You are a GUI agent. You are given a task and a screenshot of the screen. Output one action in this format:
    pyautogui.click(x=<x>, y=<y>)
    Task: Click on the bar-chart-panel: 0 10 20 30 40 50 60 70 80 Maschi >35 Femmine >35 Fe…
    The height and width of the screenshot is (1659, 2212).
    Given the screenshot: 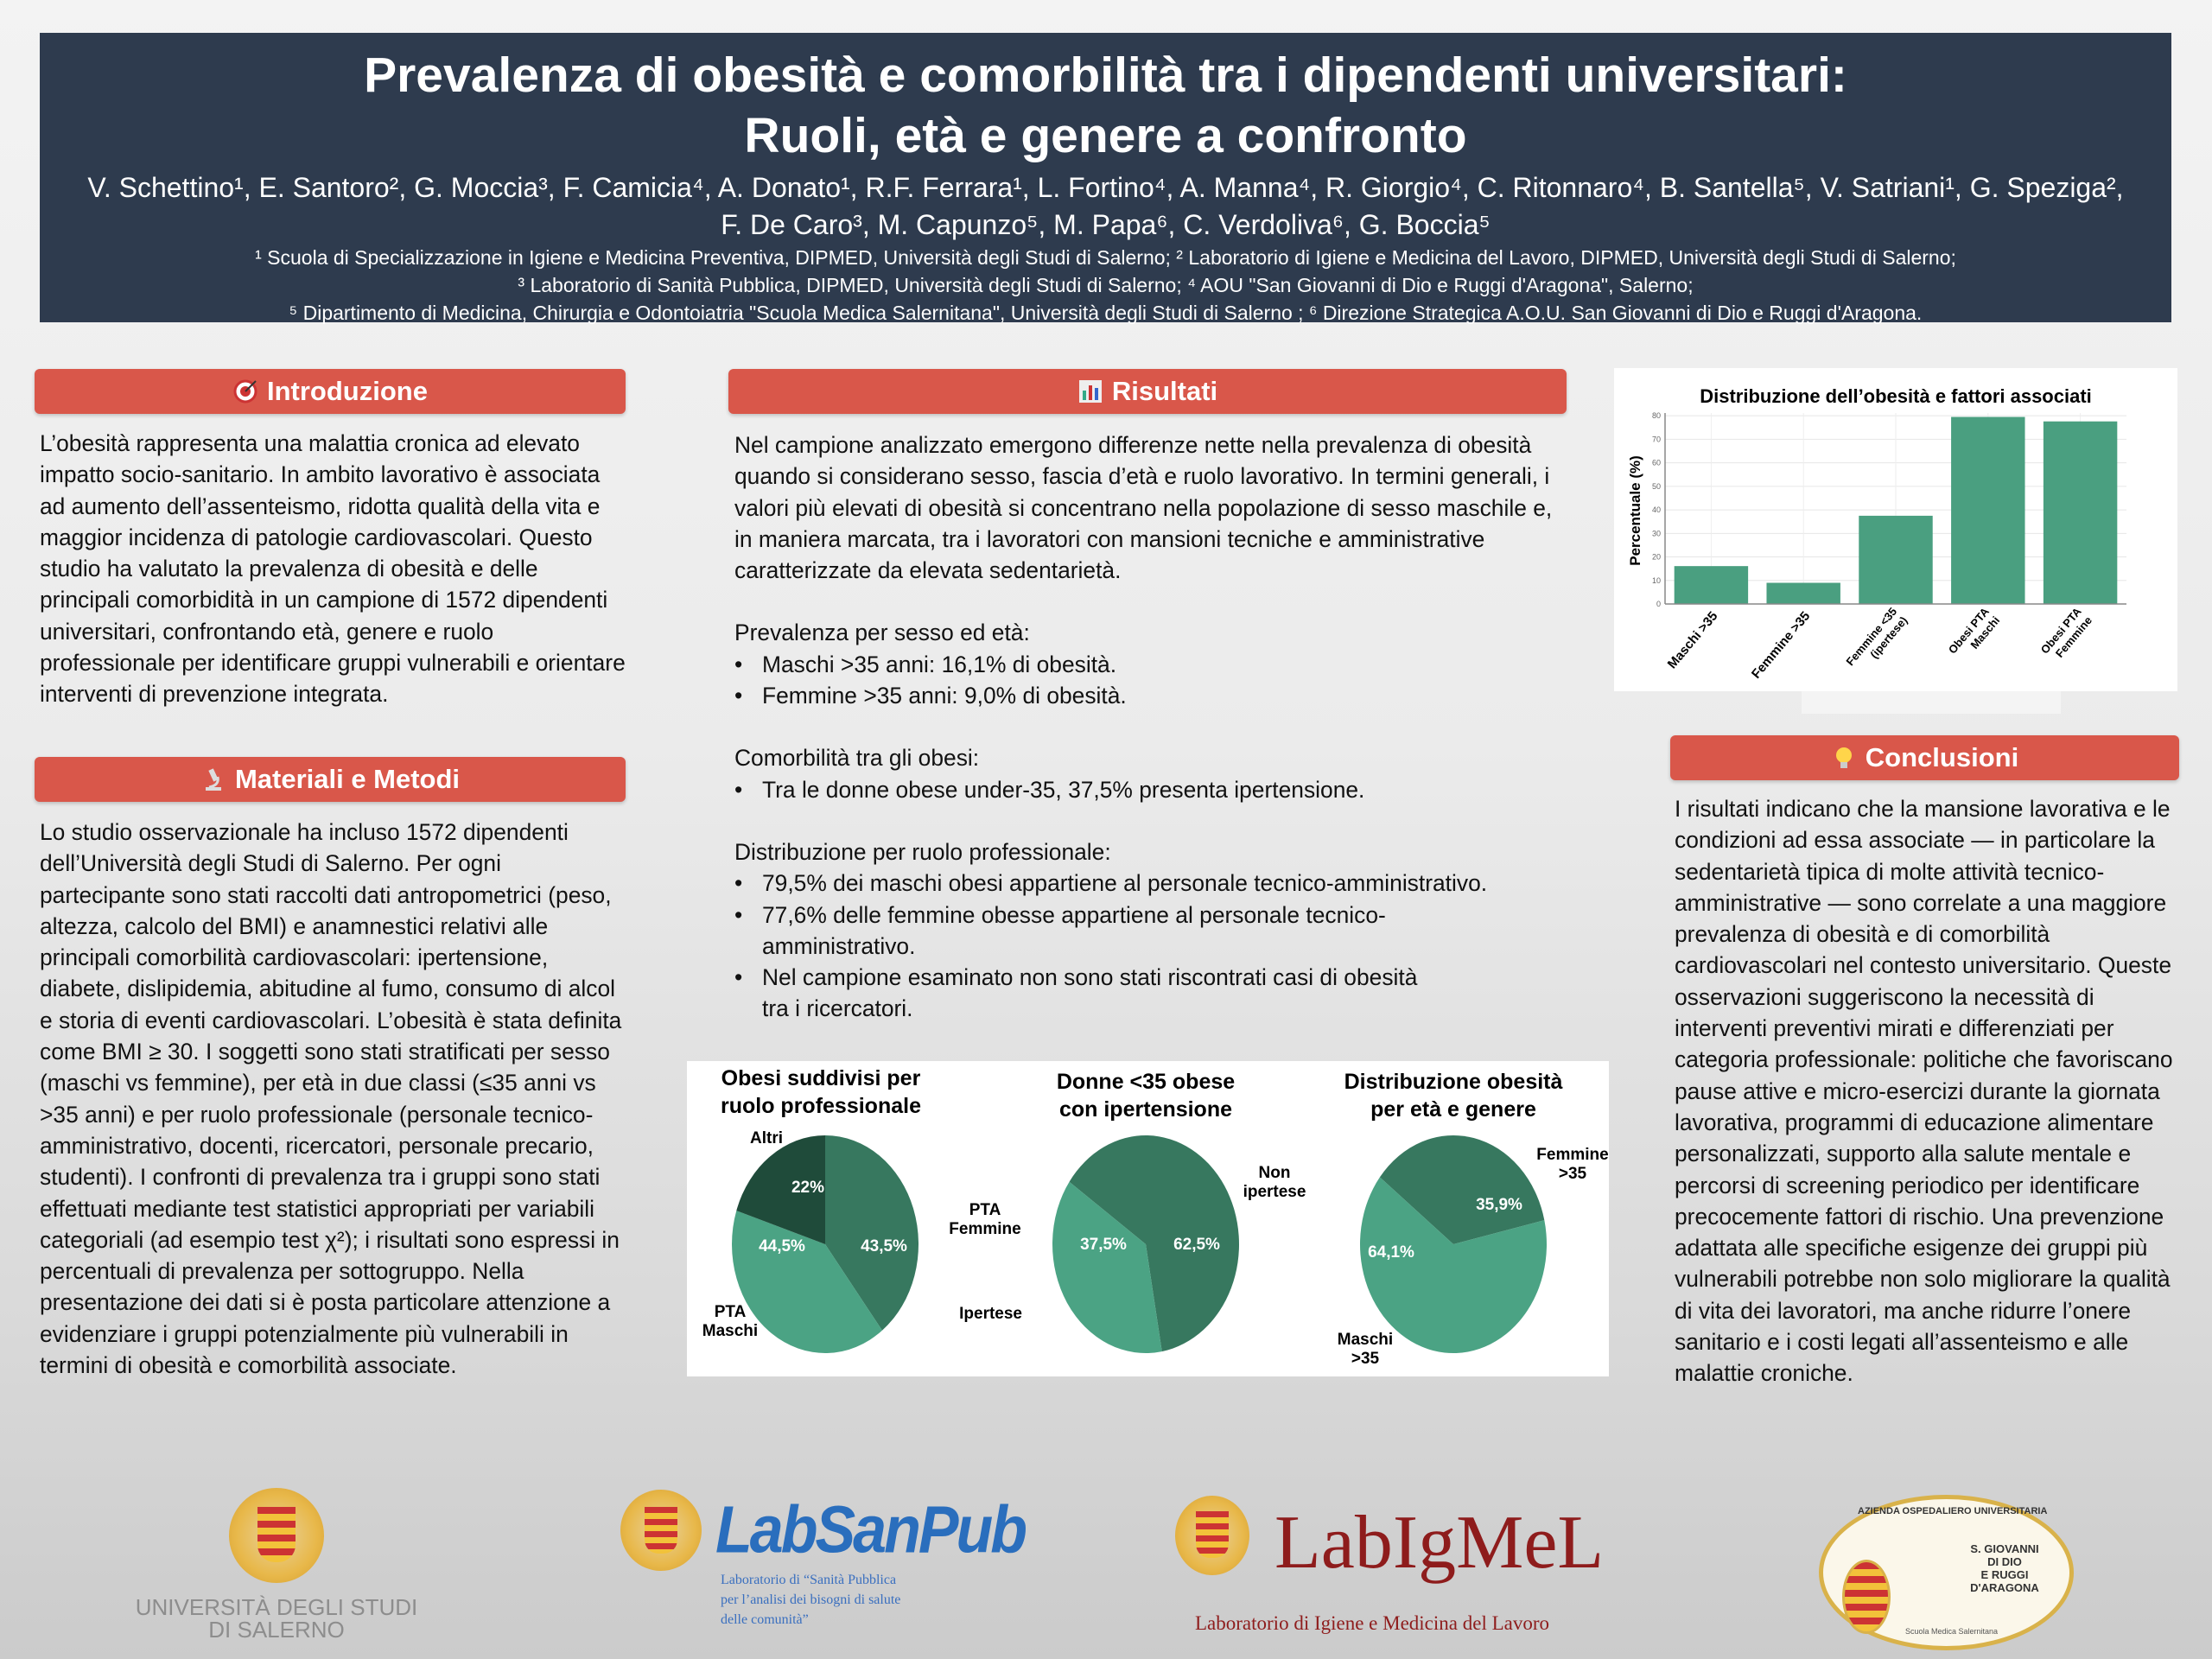 What is the action you would take?
    pyautogui.click(x=1895, y=529)
    